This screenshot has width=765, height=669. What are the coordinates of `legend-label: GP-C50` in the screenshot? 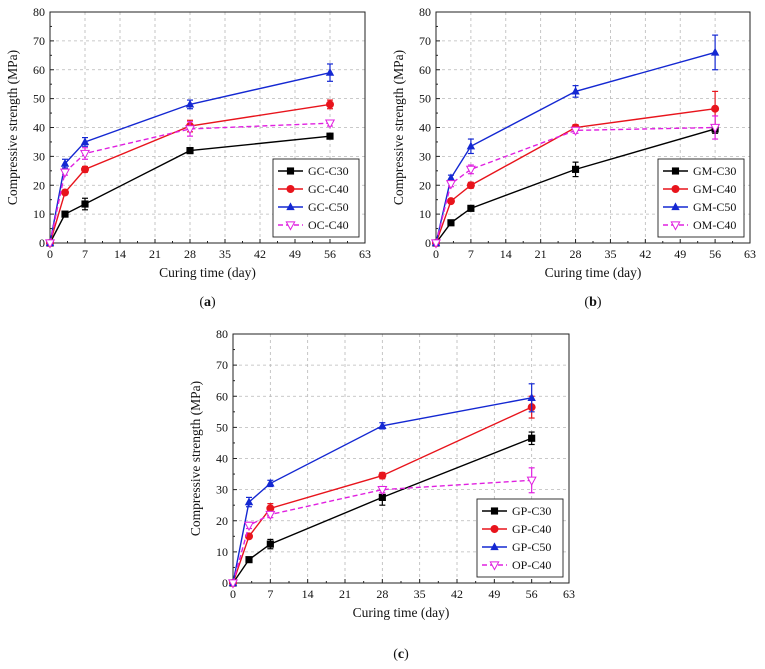 It's located at (531, 547).